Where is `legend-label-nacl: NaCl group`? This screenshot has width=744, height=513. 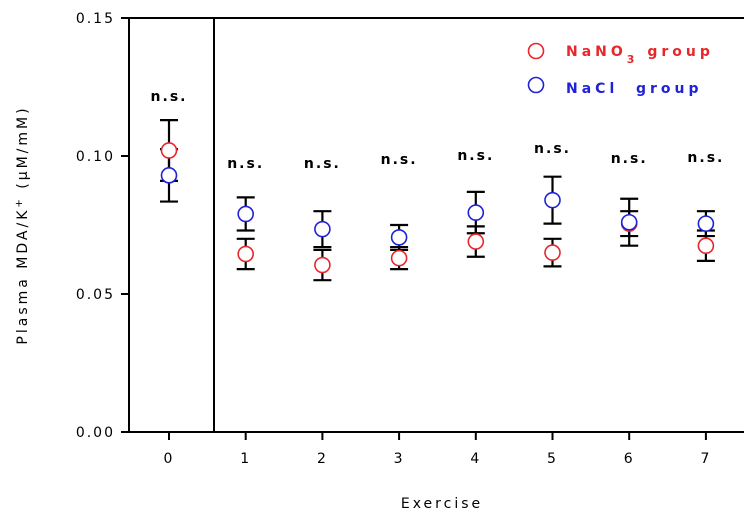 legend-label-nacl: NaCl group is located at coordinates (634, 89).